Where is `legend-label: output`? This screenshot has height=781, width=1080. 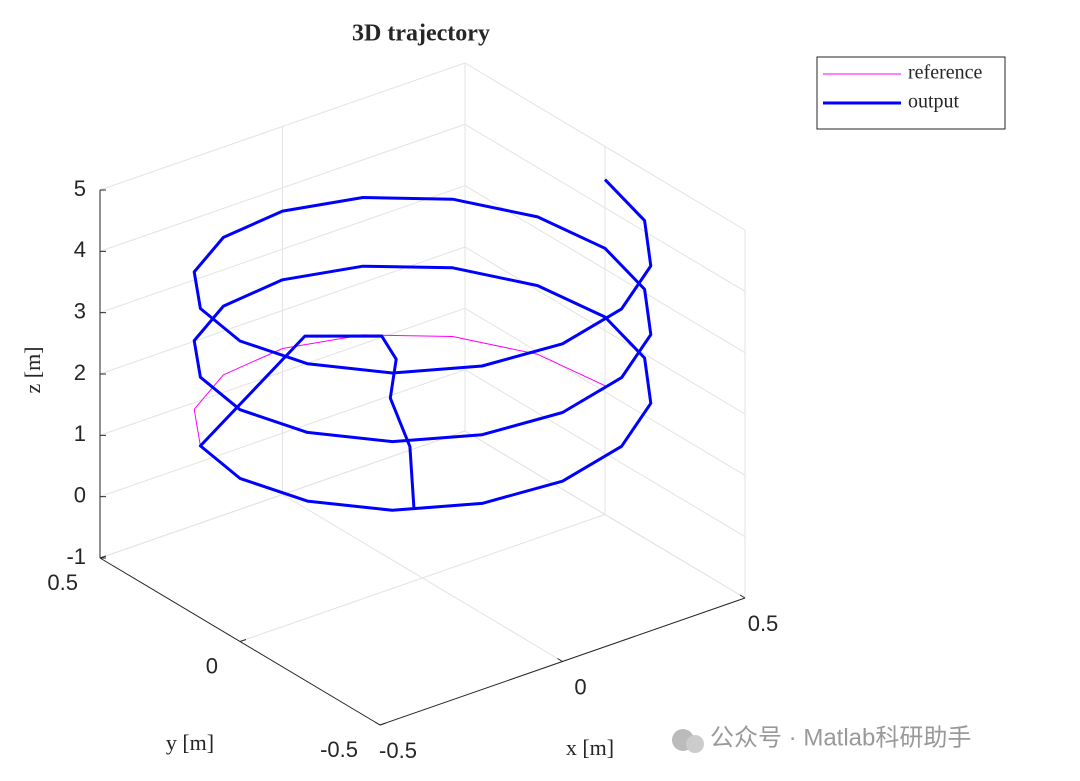 legend-label: output is located at coordinates (934, 102).